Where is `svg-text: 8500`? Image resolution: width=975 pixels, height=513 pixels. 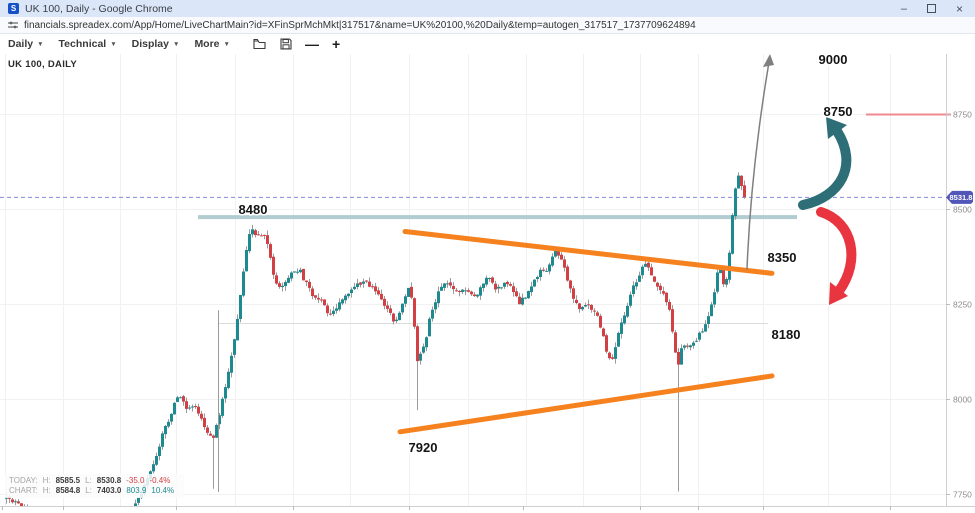 svg-text: 8500 is located at coordinates (962, 210).